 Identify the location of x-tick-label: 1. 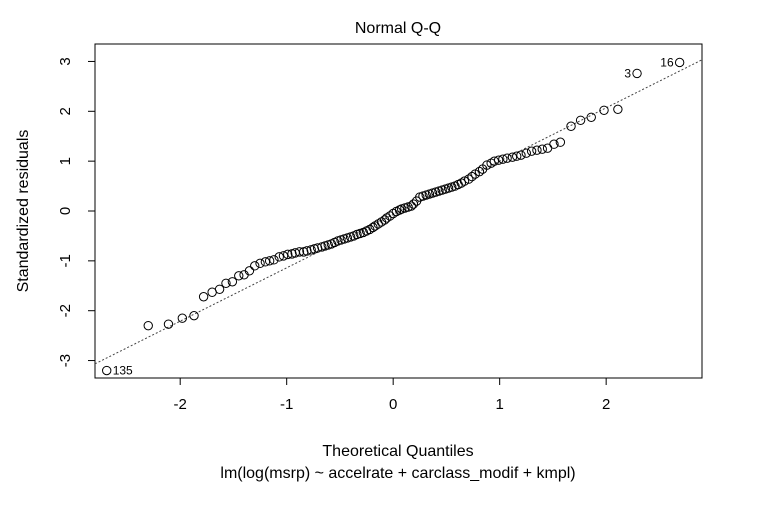
(499, 404).